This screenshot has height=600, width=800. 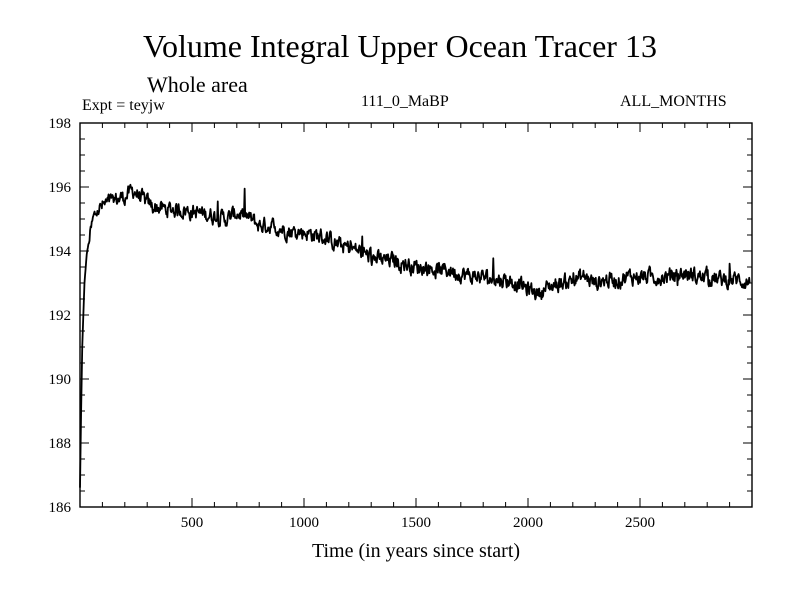 I want to click on x-tick-label: 2000, so click(x=528, y=523).